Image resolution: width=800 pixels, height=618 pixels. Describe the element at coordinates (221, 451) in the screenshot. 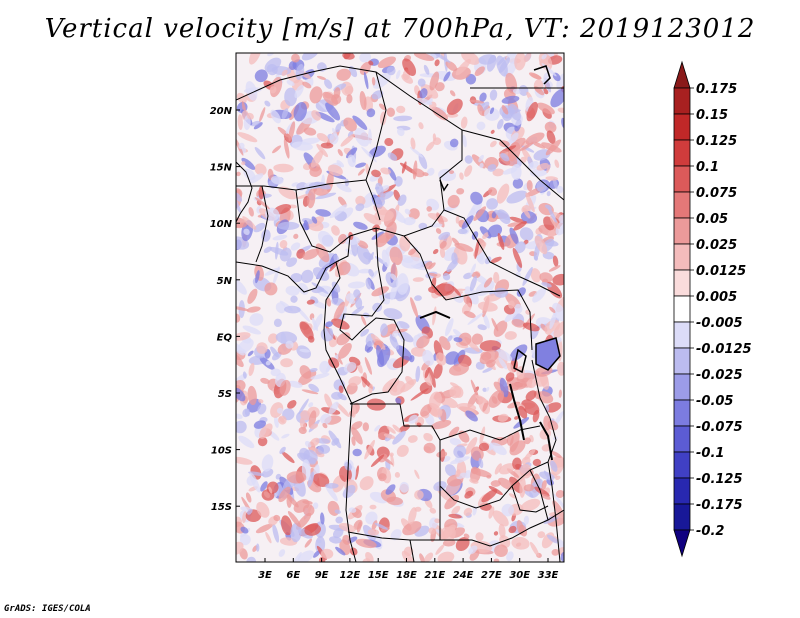

I see `lat-tick-label: 10S` at that location.